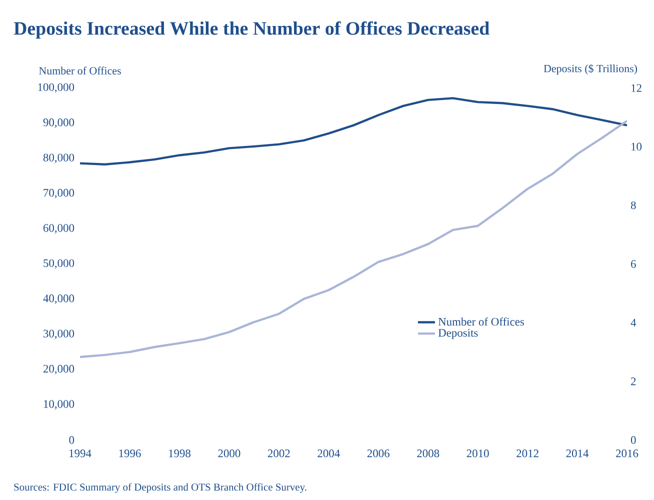 Image resolution: width=654 pixels, height=500 pixels. What do you see at coordinates (59, 405) in the screenshot?
I see `y-tick-label: 10,000` at bounding box center [59, 405].